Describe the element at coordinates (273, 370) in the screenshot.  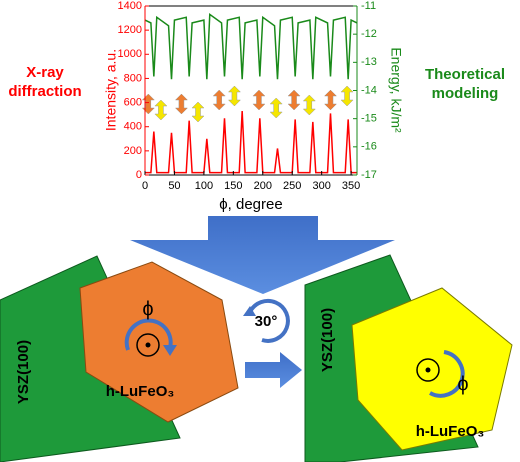
I see `right-arrow` at that location.